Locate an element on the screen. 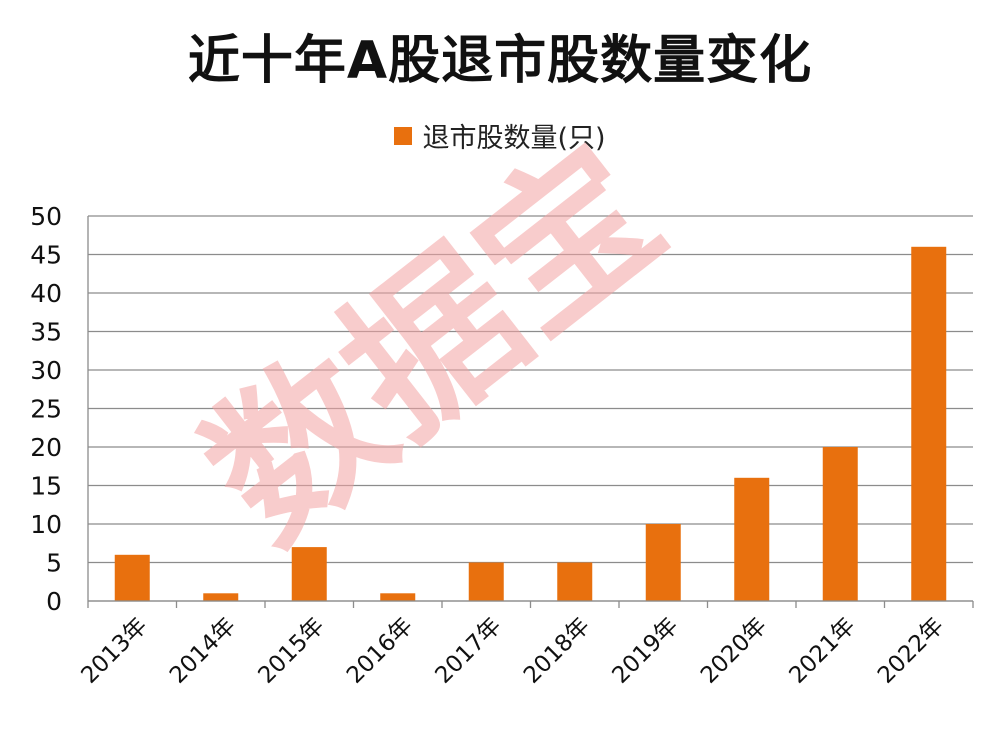  bar-2013年 is located at coordinates (132, 577).